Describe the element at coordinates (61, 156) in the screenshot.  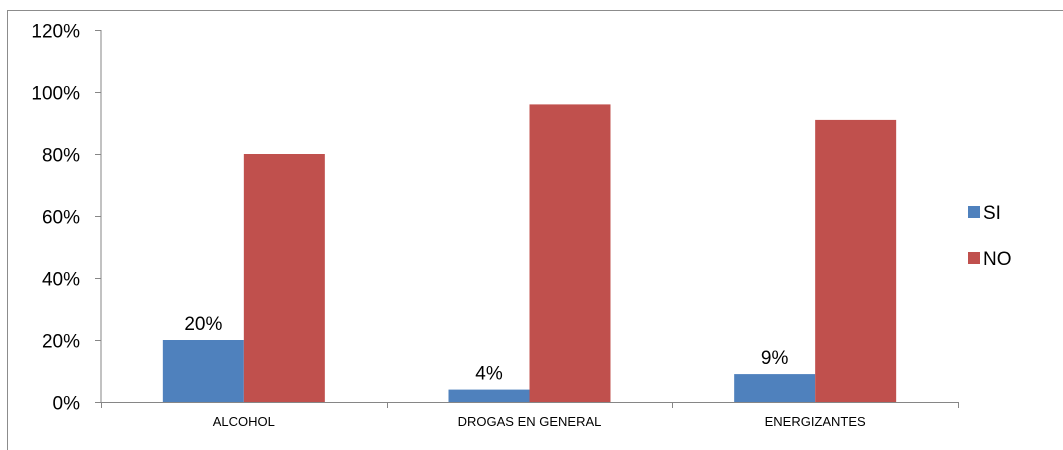
I see `y-tick-label: 80%` at that location.